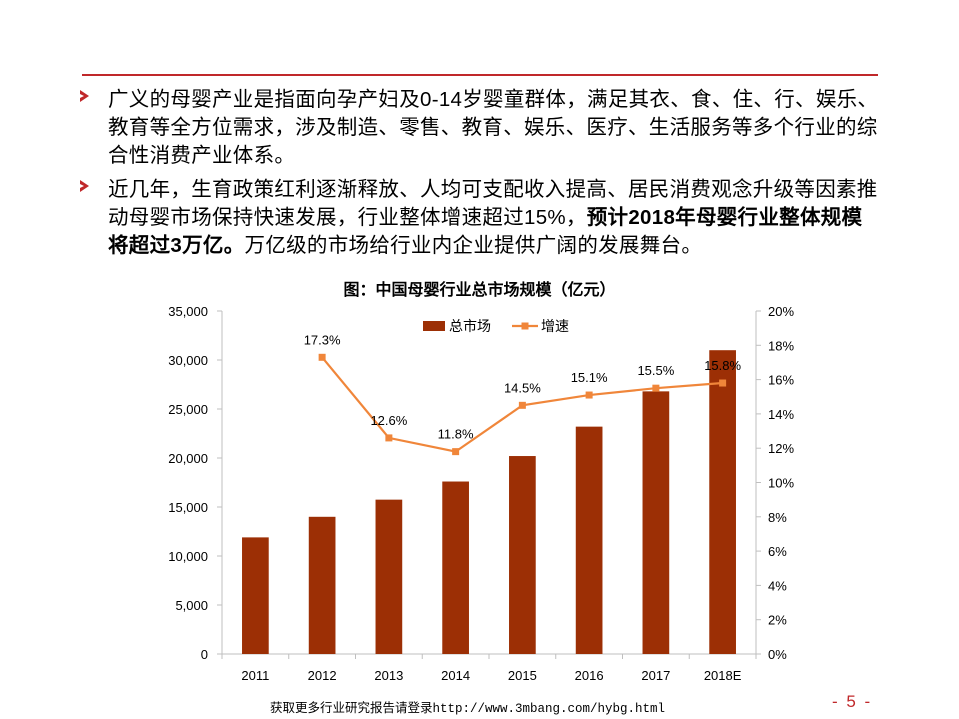 Image resolution: width=959 pixels, height=719 pixels. I want to click on y-right-tick-label: 0%, so click(777, 654).